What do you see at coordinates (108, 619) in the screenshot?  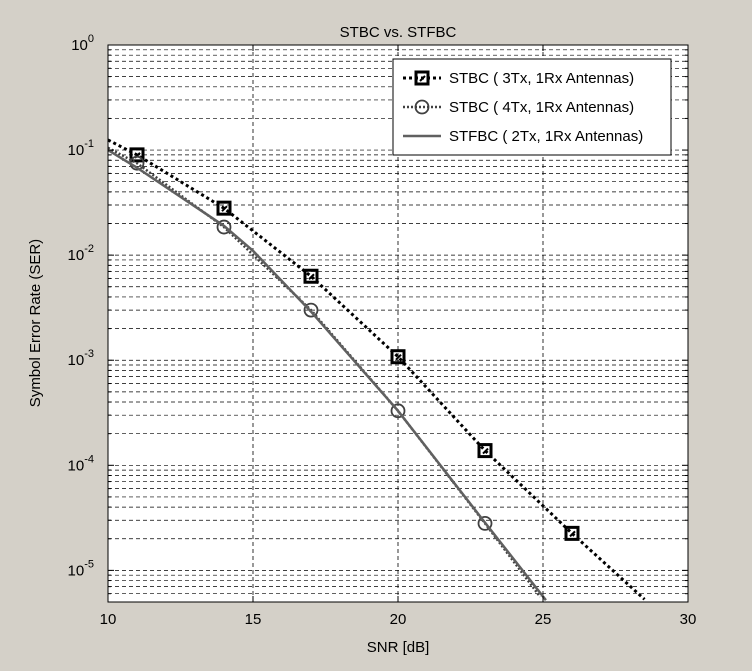 I see `x-tick-label: 10` at bounding box center [108, 619].